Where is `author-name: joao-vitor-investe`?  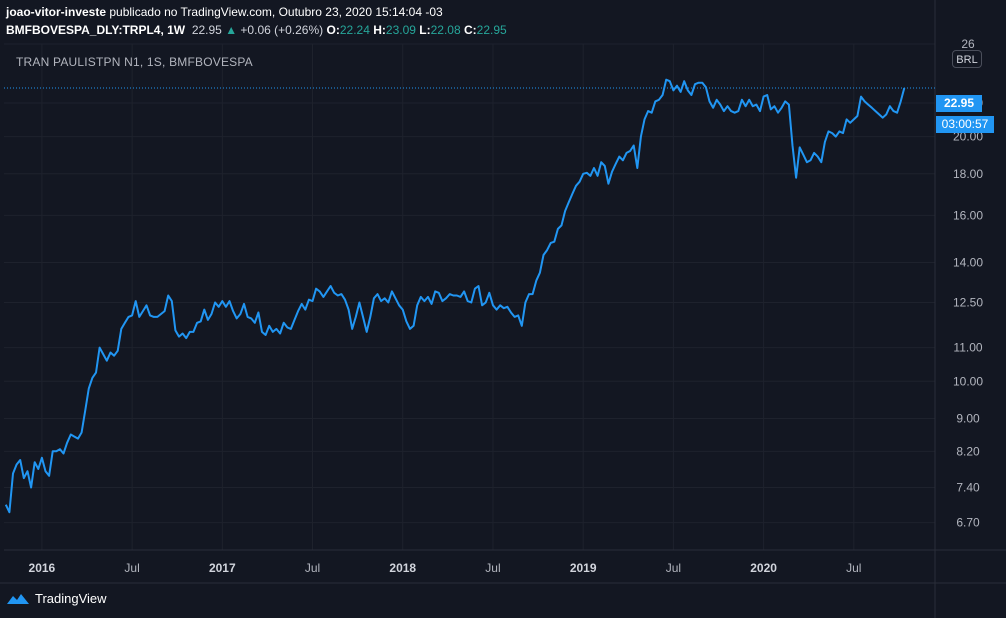 author-name: joao-vitor-investe is located at coordinates (56, 12).